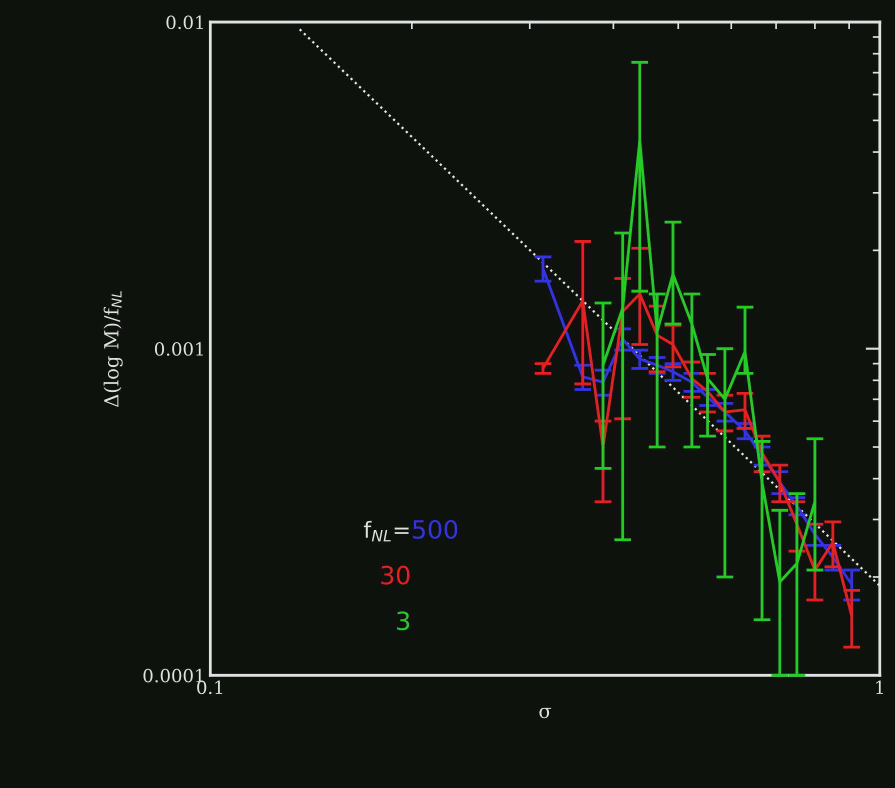  What do you see at coordinates (178, 349) in the screenshot?
I see `y-tick-label: 0.001` at bounding box center [178, 349].